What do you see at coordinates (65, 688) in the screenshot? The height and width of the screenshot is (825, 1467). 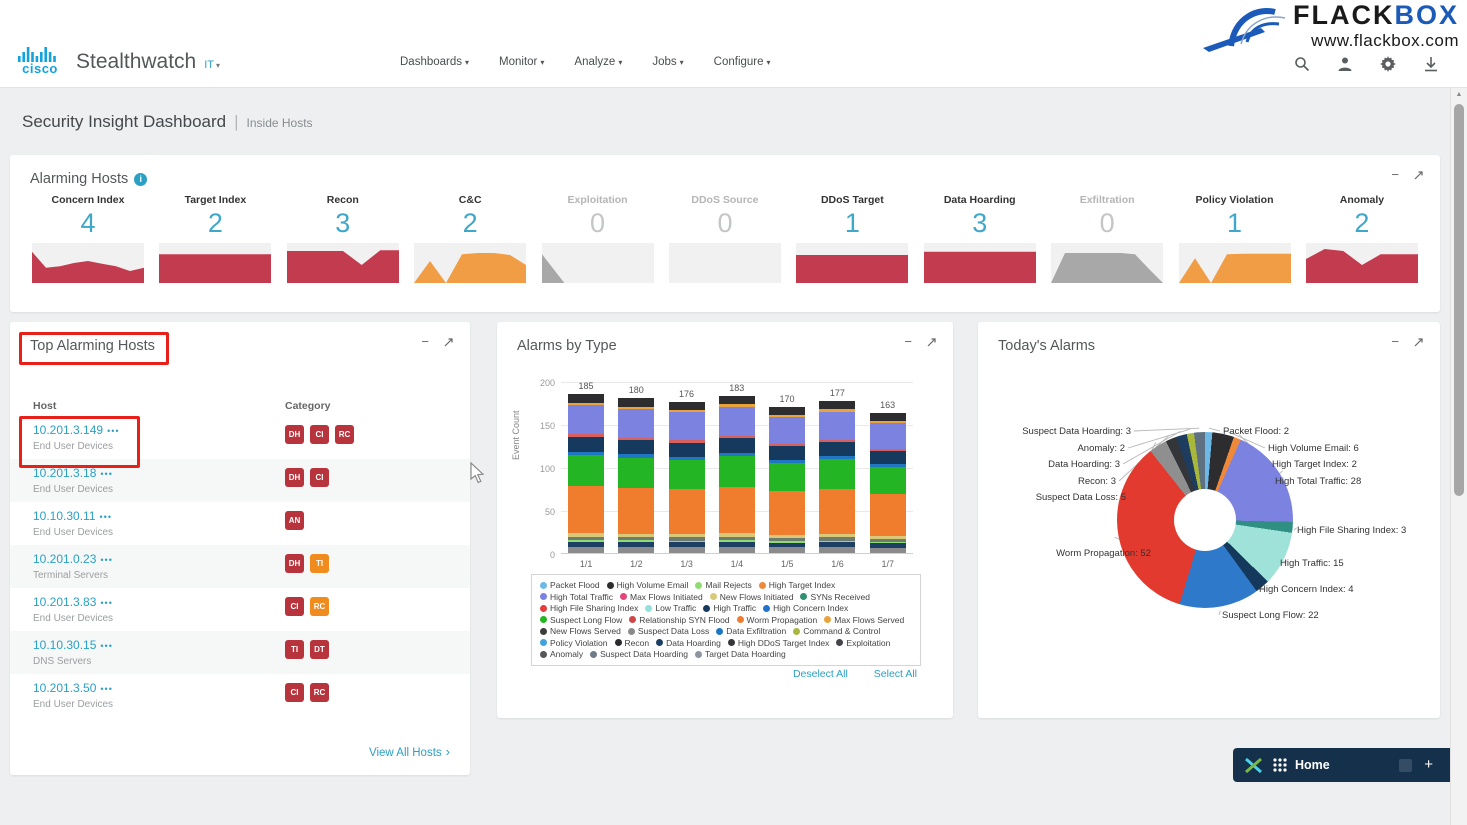 I see `host-ip-link: 10.201.3.50` at bounding box center [65, 688].